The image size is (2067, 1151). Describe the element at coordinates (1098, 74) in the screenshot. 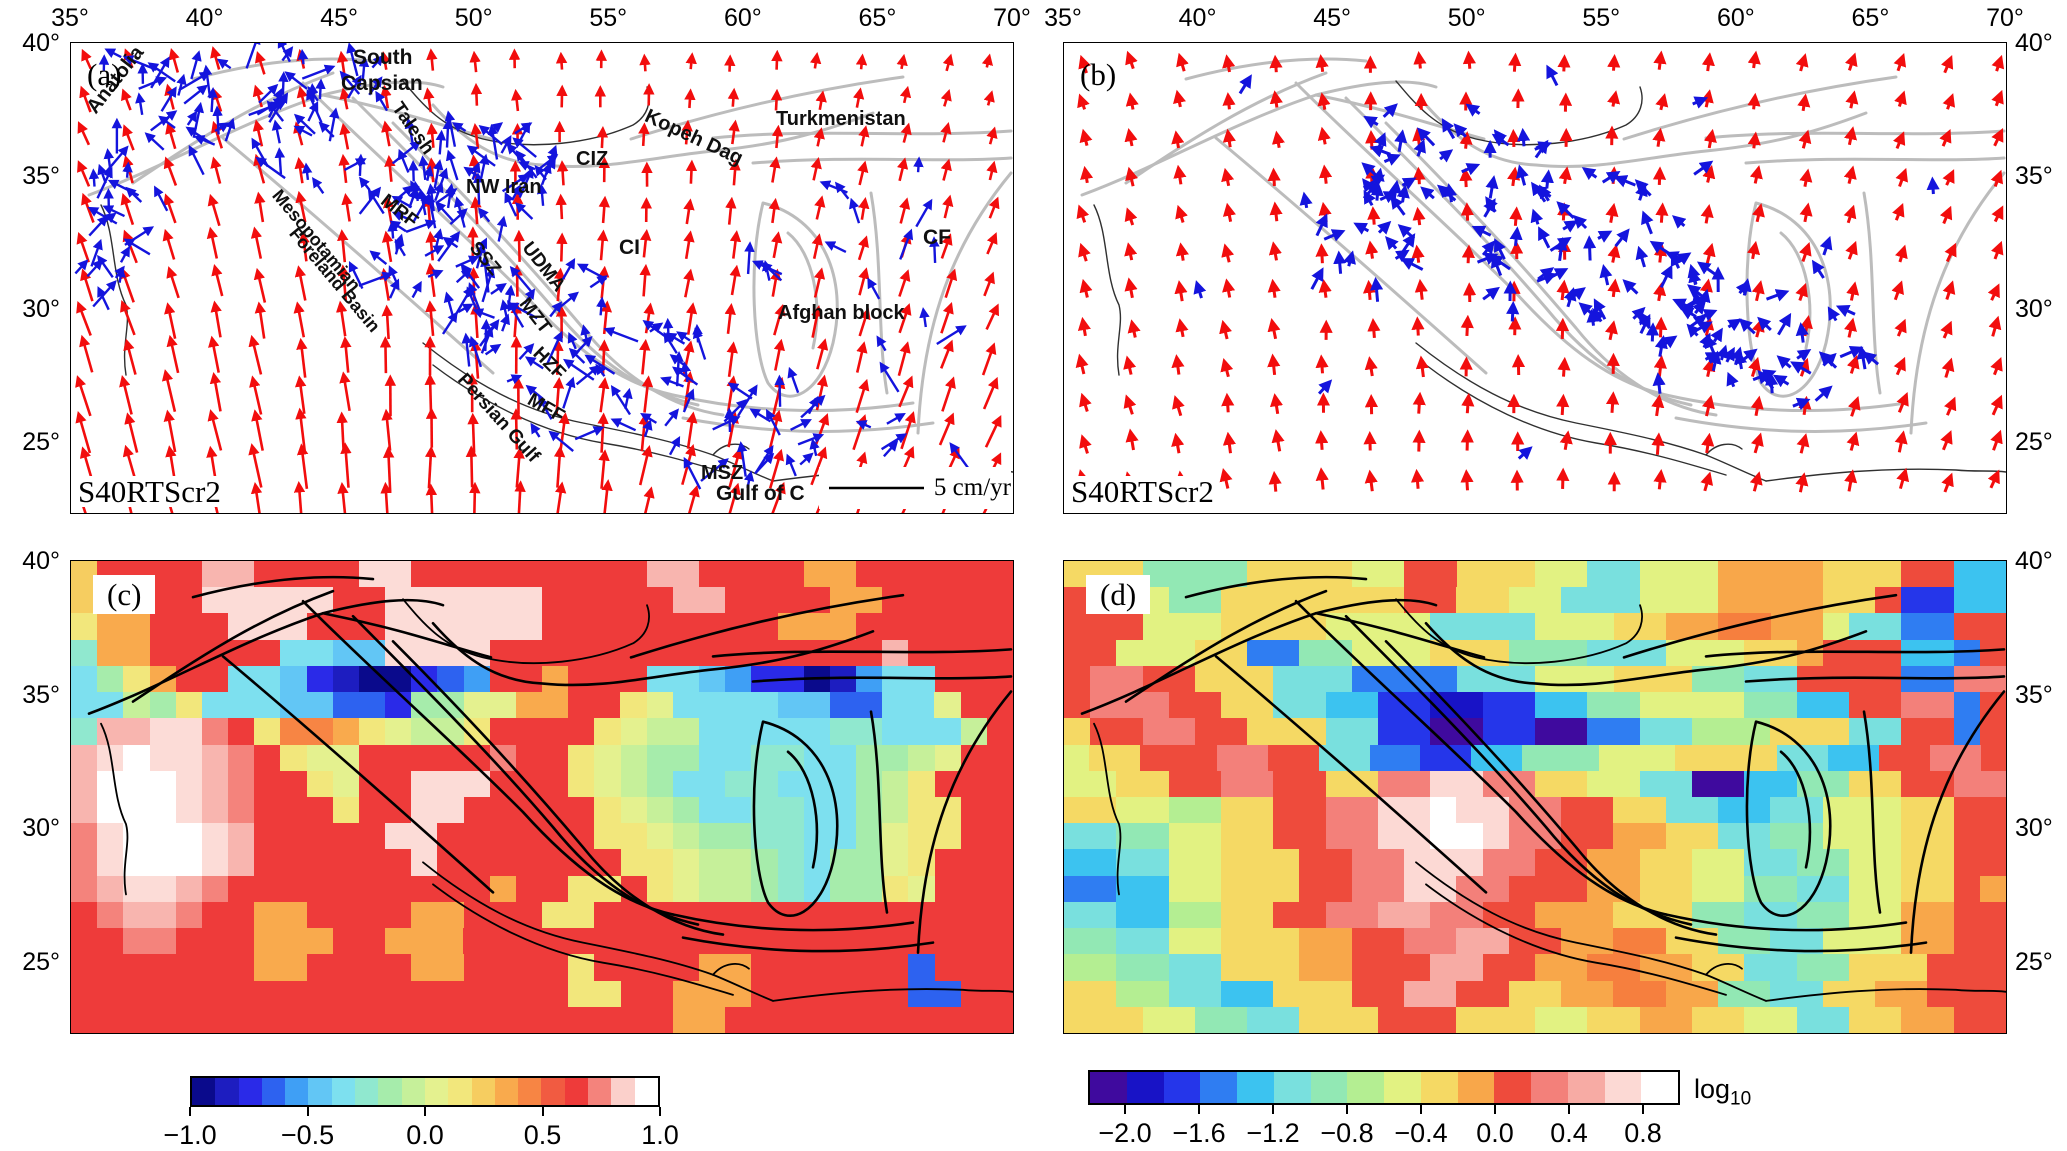

I see `panel-letter-b: (b)` at that location.